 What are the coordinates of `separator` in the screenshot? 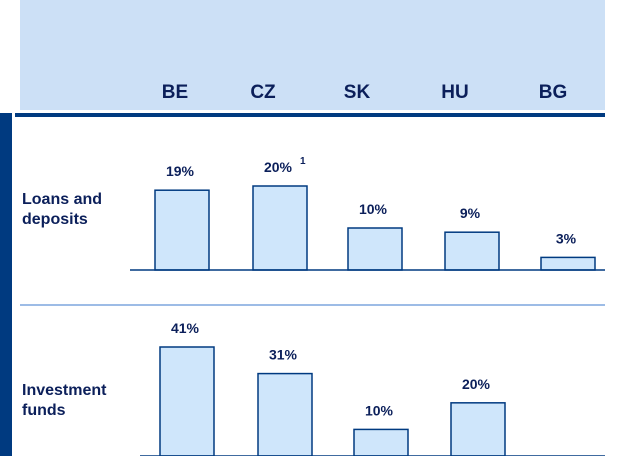 It's located at (312, 305).